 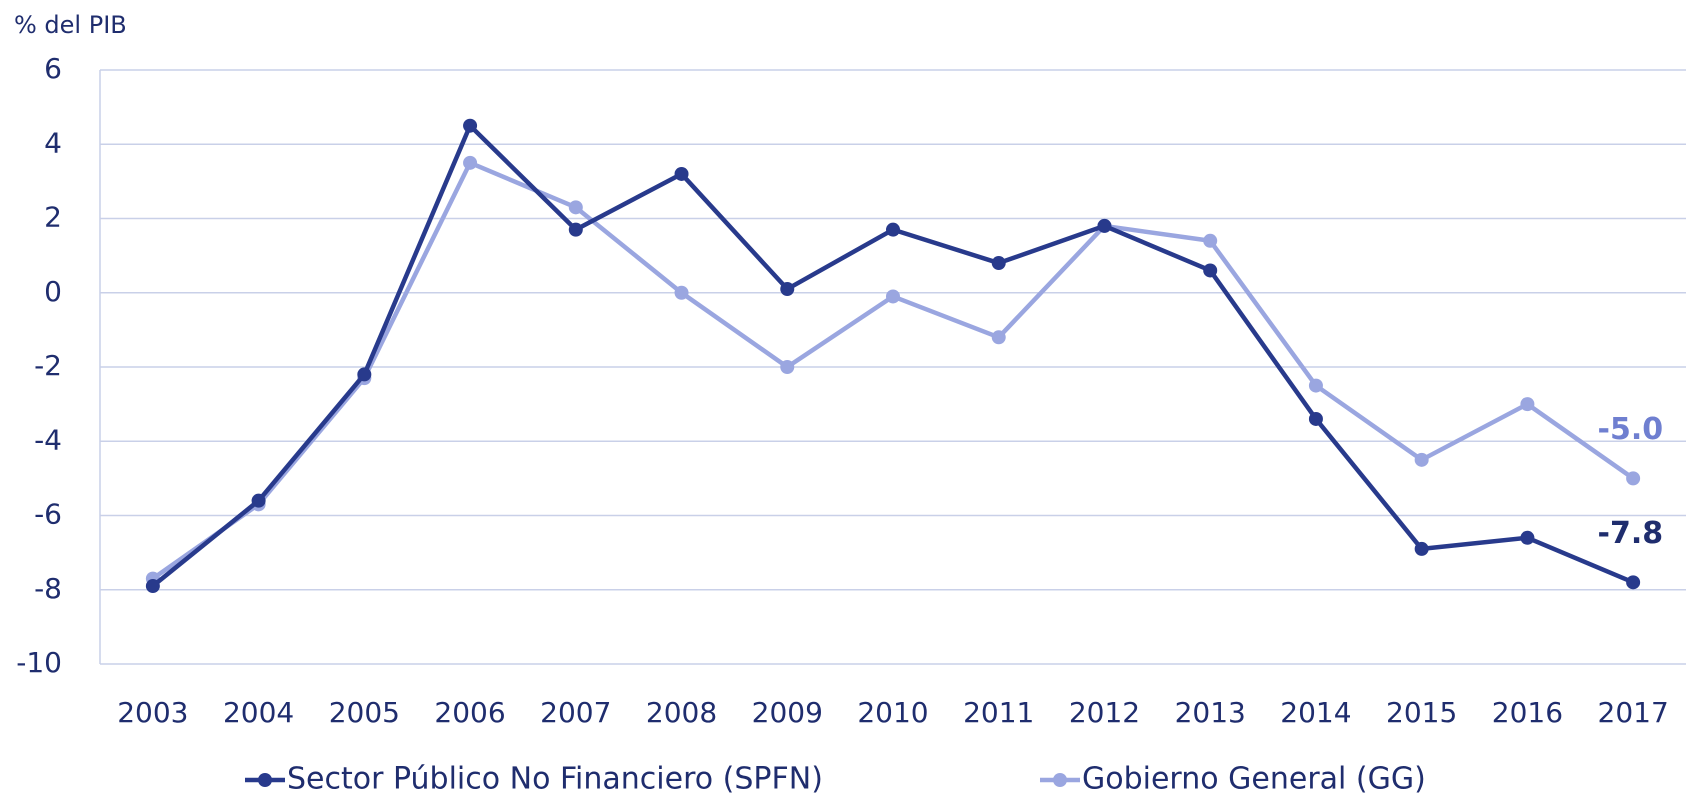 I want to click on x-tick-label: 2013, so click(x=1210, y=712).